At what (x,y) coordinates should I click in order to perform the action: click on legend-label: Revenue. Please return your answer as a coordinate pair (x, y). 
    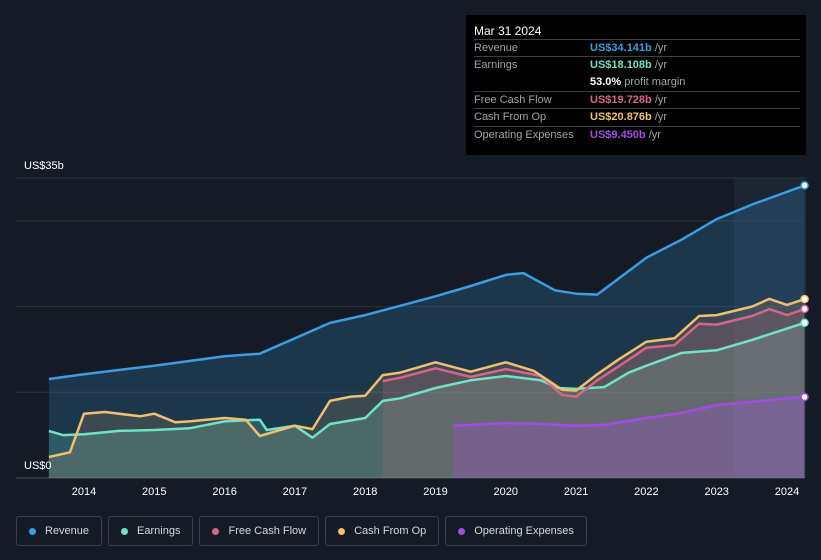
    Looking at the image, I should click on (67, 531).